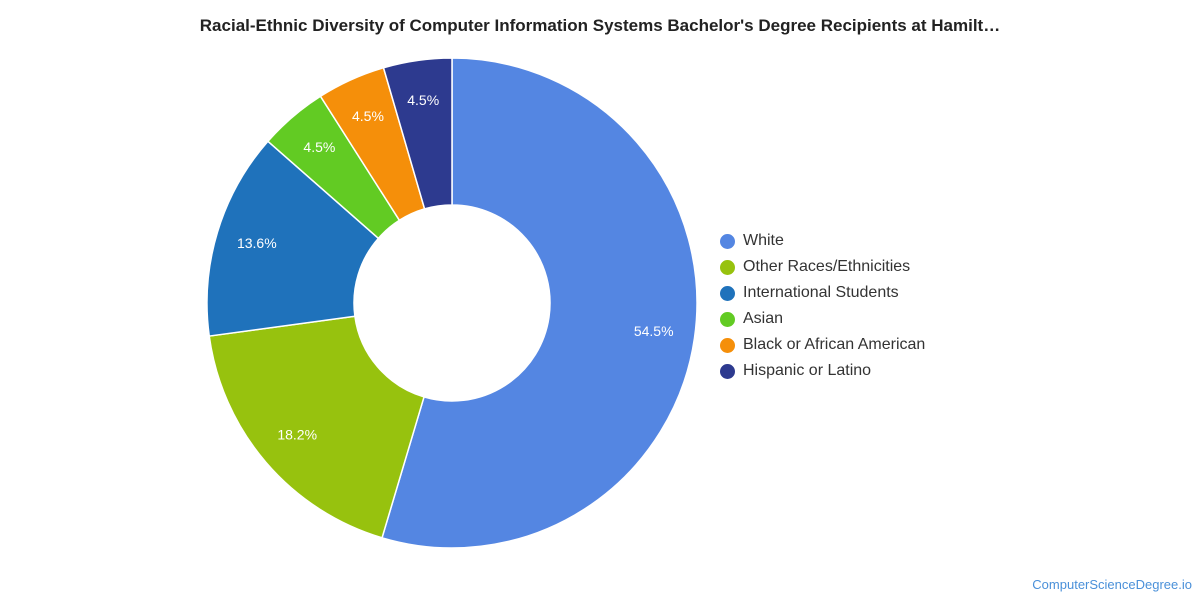  What do you see at coordinates (763, 318) in the screenshot?
I see `legend-label: Asian` at bounding box center [763, 318].